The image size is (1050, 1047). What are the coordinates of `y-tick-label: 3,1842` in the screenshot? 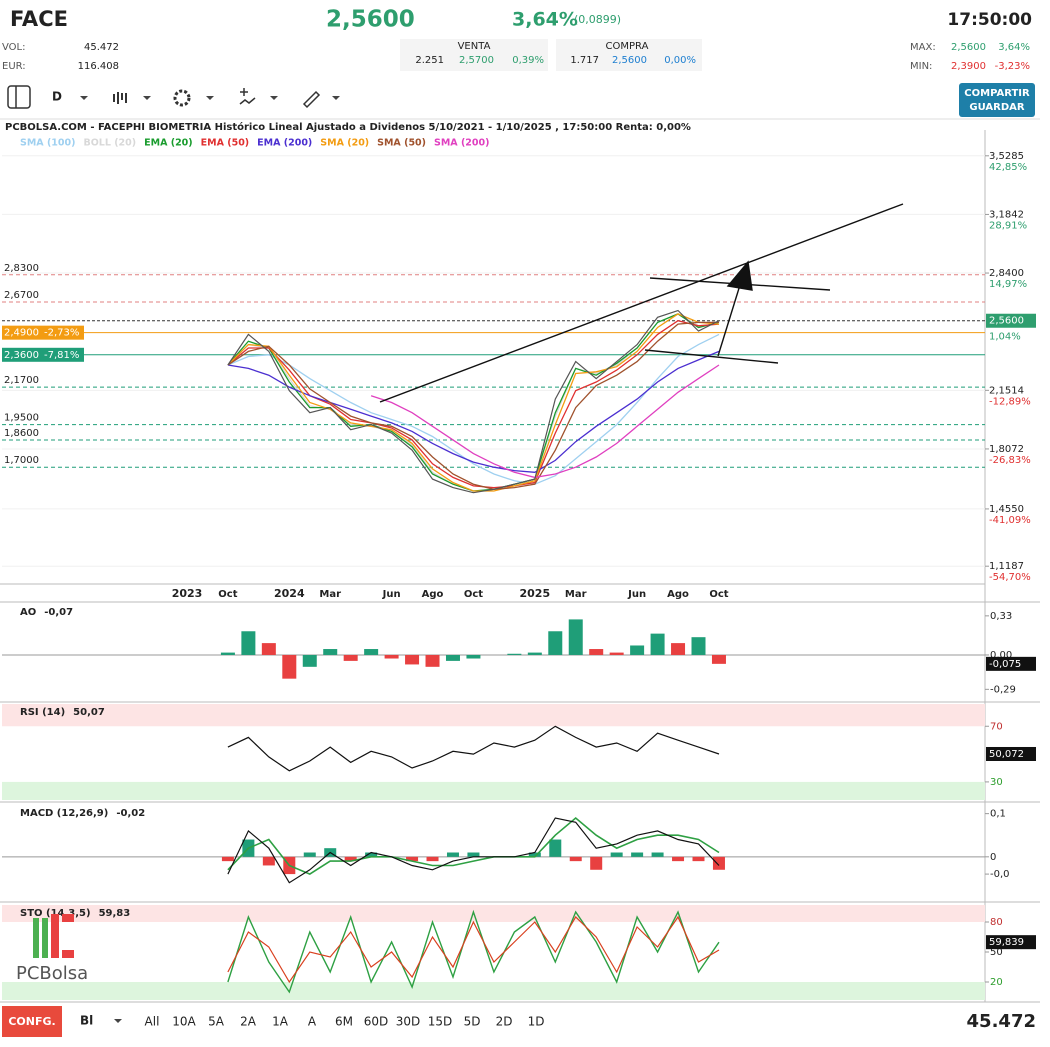 It's located at (1006, 214).